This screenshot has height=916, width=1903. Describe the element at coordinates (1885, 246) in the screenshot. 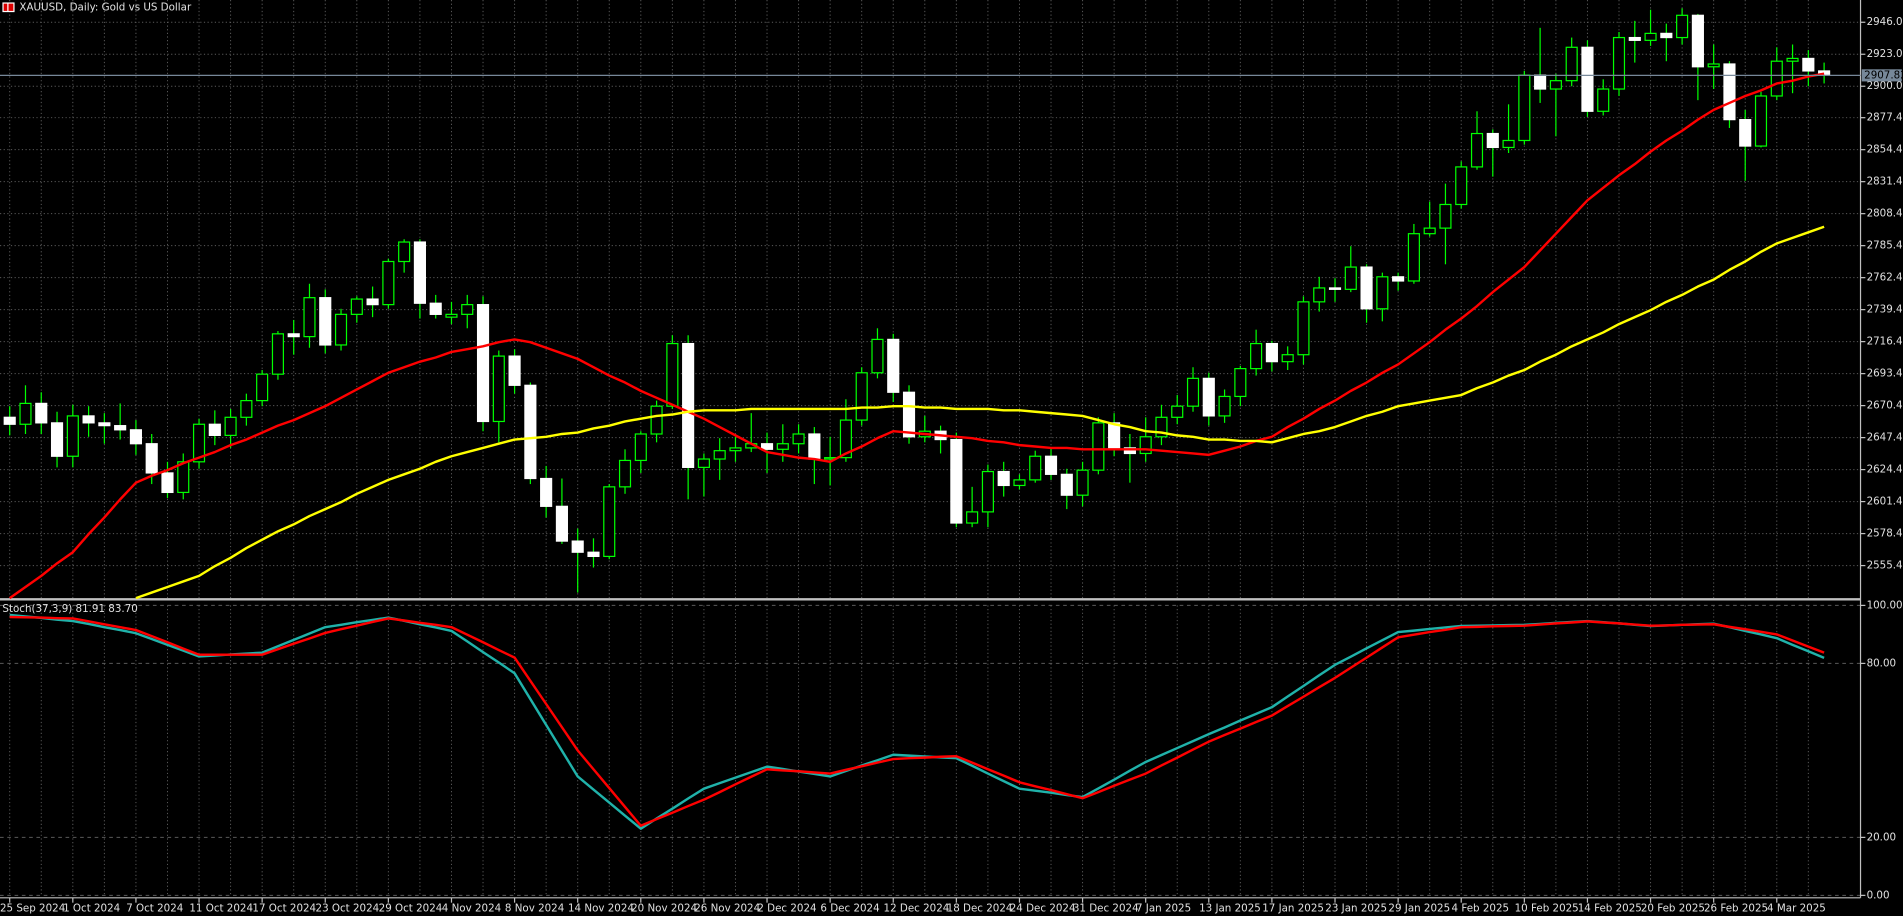

I see `y-tick-label: 2785.40` at that location.